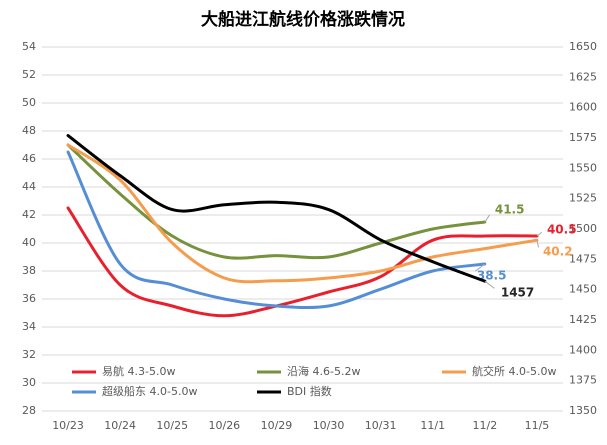  I want to click on y2-tick-label: 1650, so click(583, 46).